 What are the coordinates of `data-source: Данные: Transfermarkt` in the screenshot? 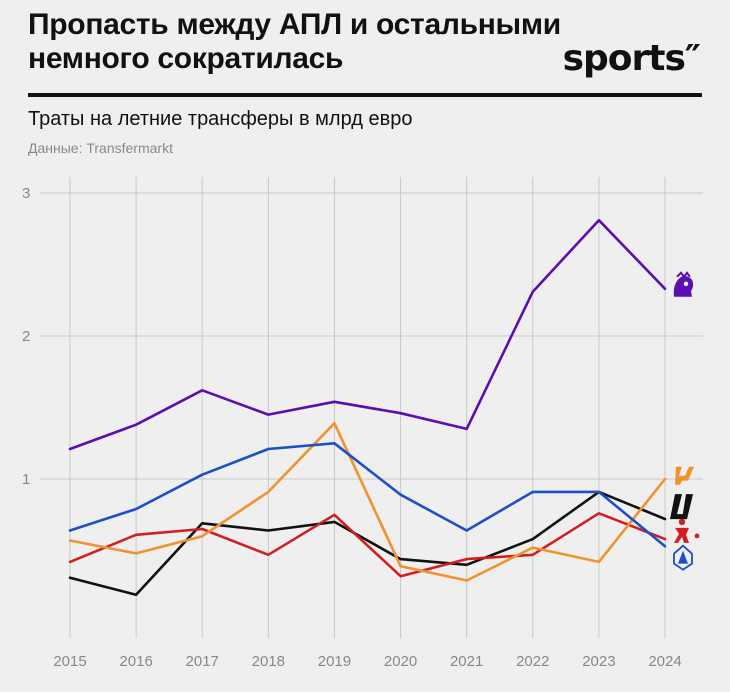 It's located at (100, 148).